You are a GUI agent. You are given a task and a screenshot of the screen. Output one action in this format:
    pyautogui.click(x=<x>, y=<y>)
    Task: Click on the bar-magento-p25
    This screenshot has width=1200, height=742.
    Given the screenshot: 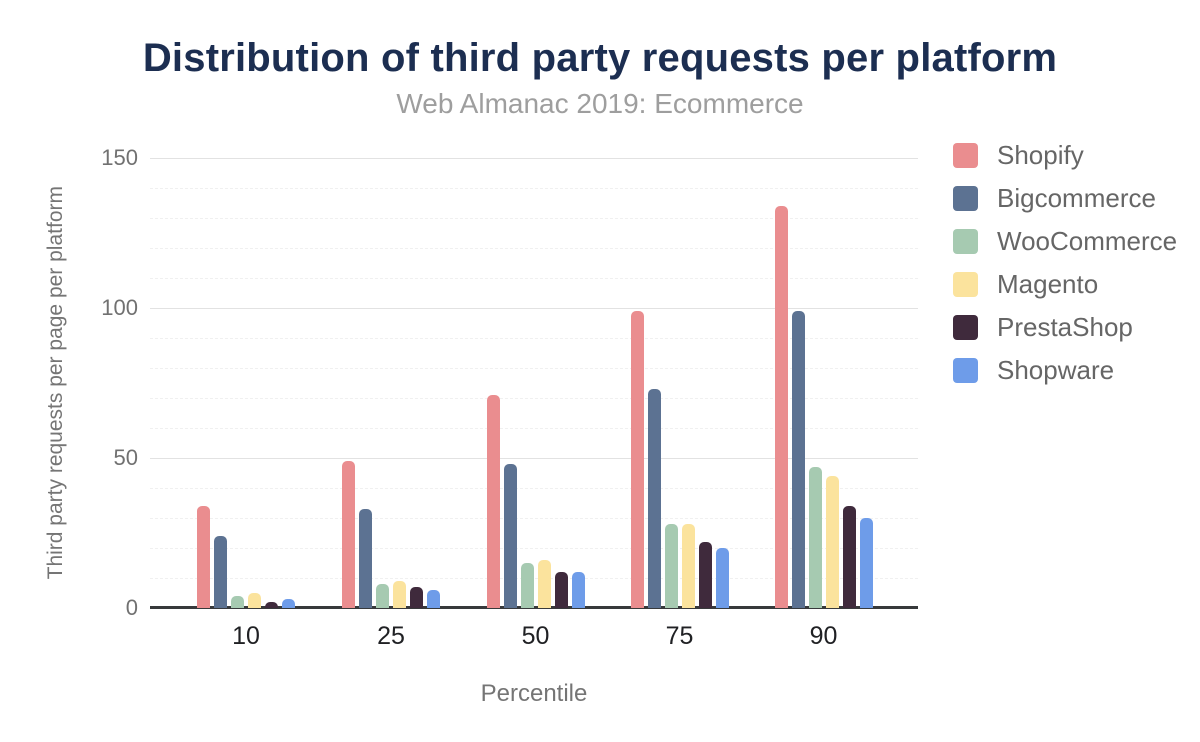 What is the action you would take?
    pyautogui.click(x=399, y=594)
    